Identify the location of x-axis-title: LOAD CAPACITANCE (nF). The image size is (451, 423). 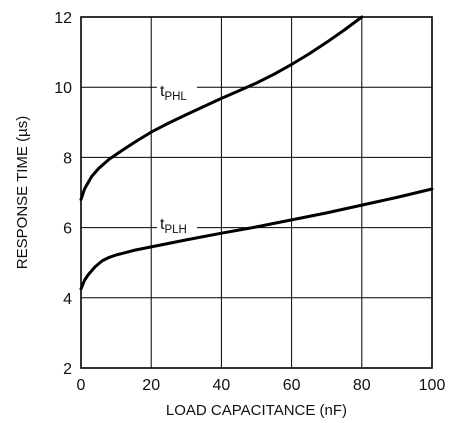
(256, 410).